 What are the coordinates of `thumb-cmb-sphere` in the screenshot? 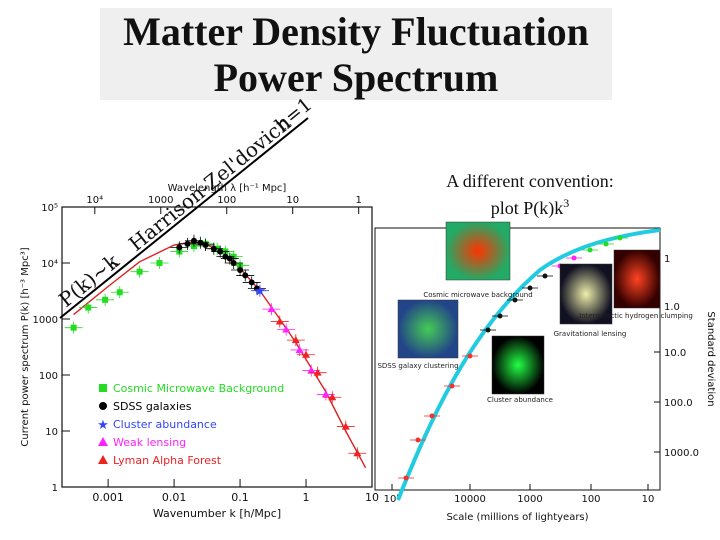 It's located at (428, 329).